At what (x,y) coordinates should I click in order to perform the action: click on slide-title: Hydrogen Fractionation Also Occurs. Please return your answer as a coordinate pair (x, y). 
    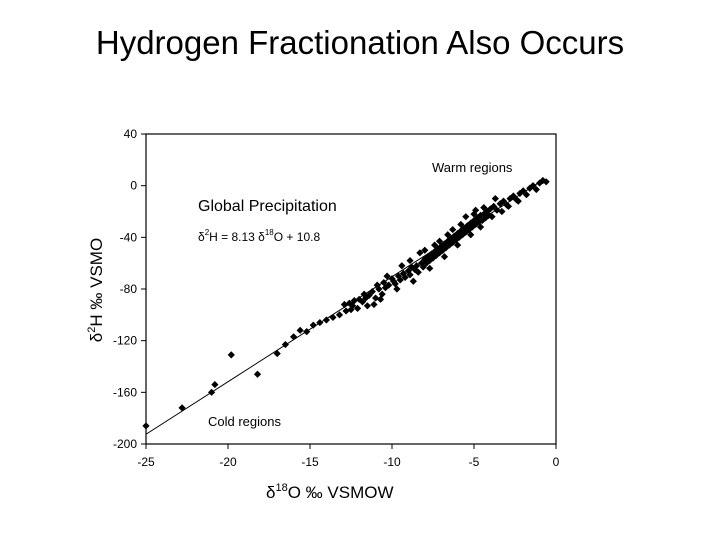
    Looking at the image, I should click on (360, 42).